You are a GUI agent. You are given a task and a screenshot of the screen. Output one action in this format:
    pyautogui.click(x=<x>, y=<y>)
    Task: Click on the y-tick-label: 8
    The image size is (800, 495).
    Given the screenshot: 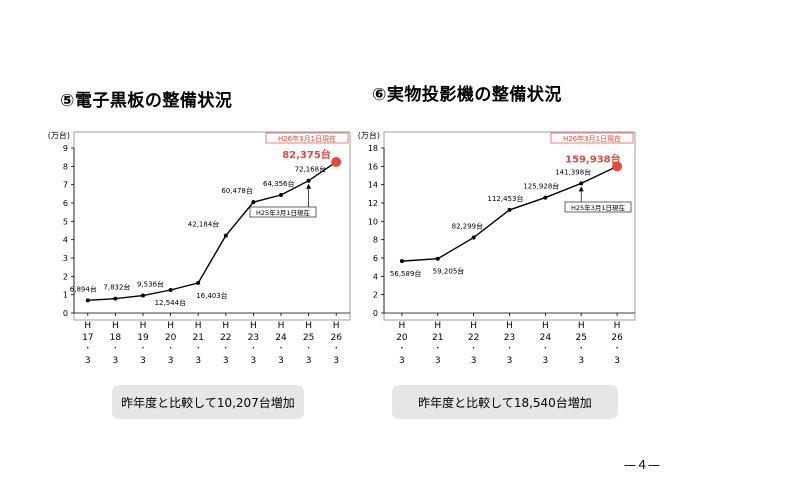 What is the action you would take?
    pyautogui.click(x=375, y=240)
    